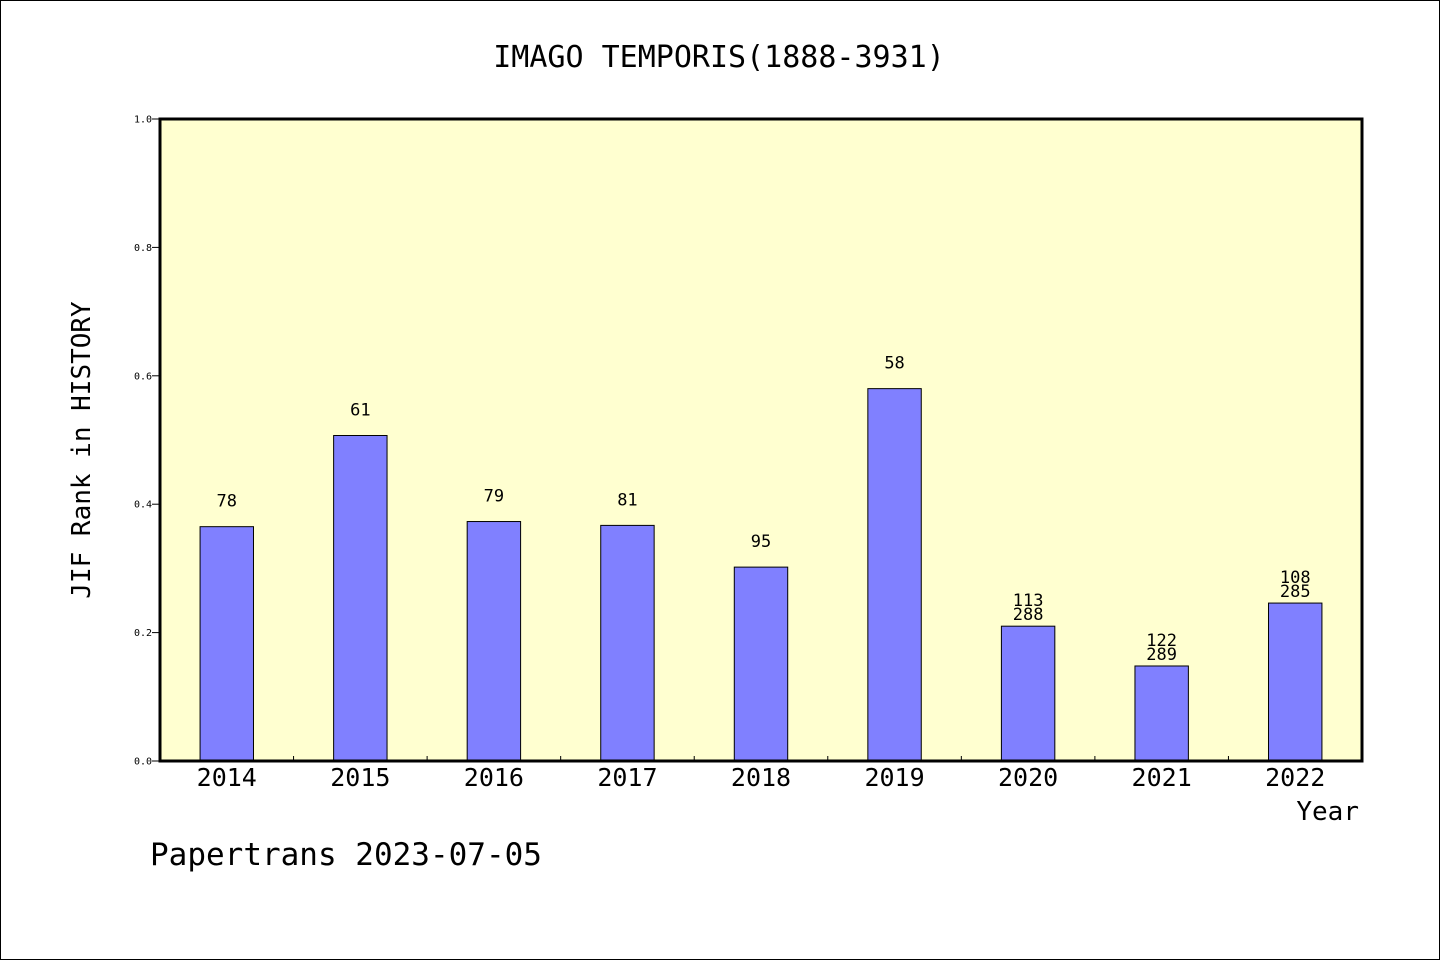 This screenshot has width=1440, height=964. What do you see at coordinates (1295, 578) in the screenshot?
I see `bar-value-label: 108` at bounding box center [1295, 578].